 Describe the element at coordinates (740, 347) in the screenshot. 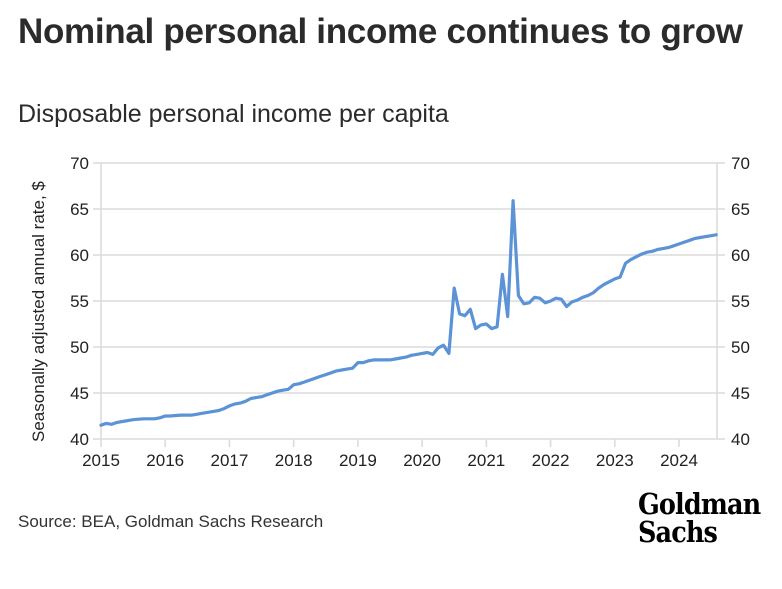

I see `y-tick-label-right: 50` at that location.